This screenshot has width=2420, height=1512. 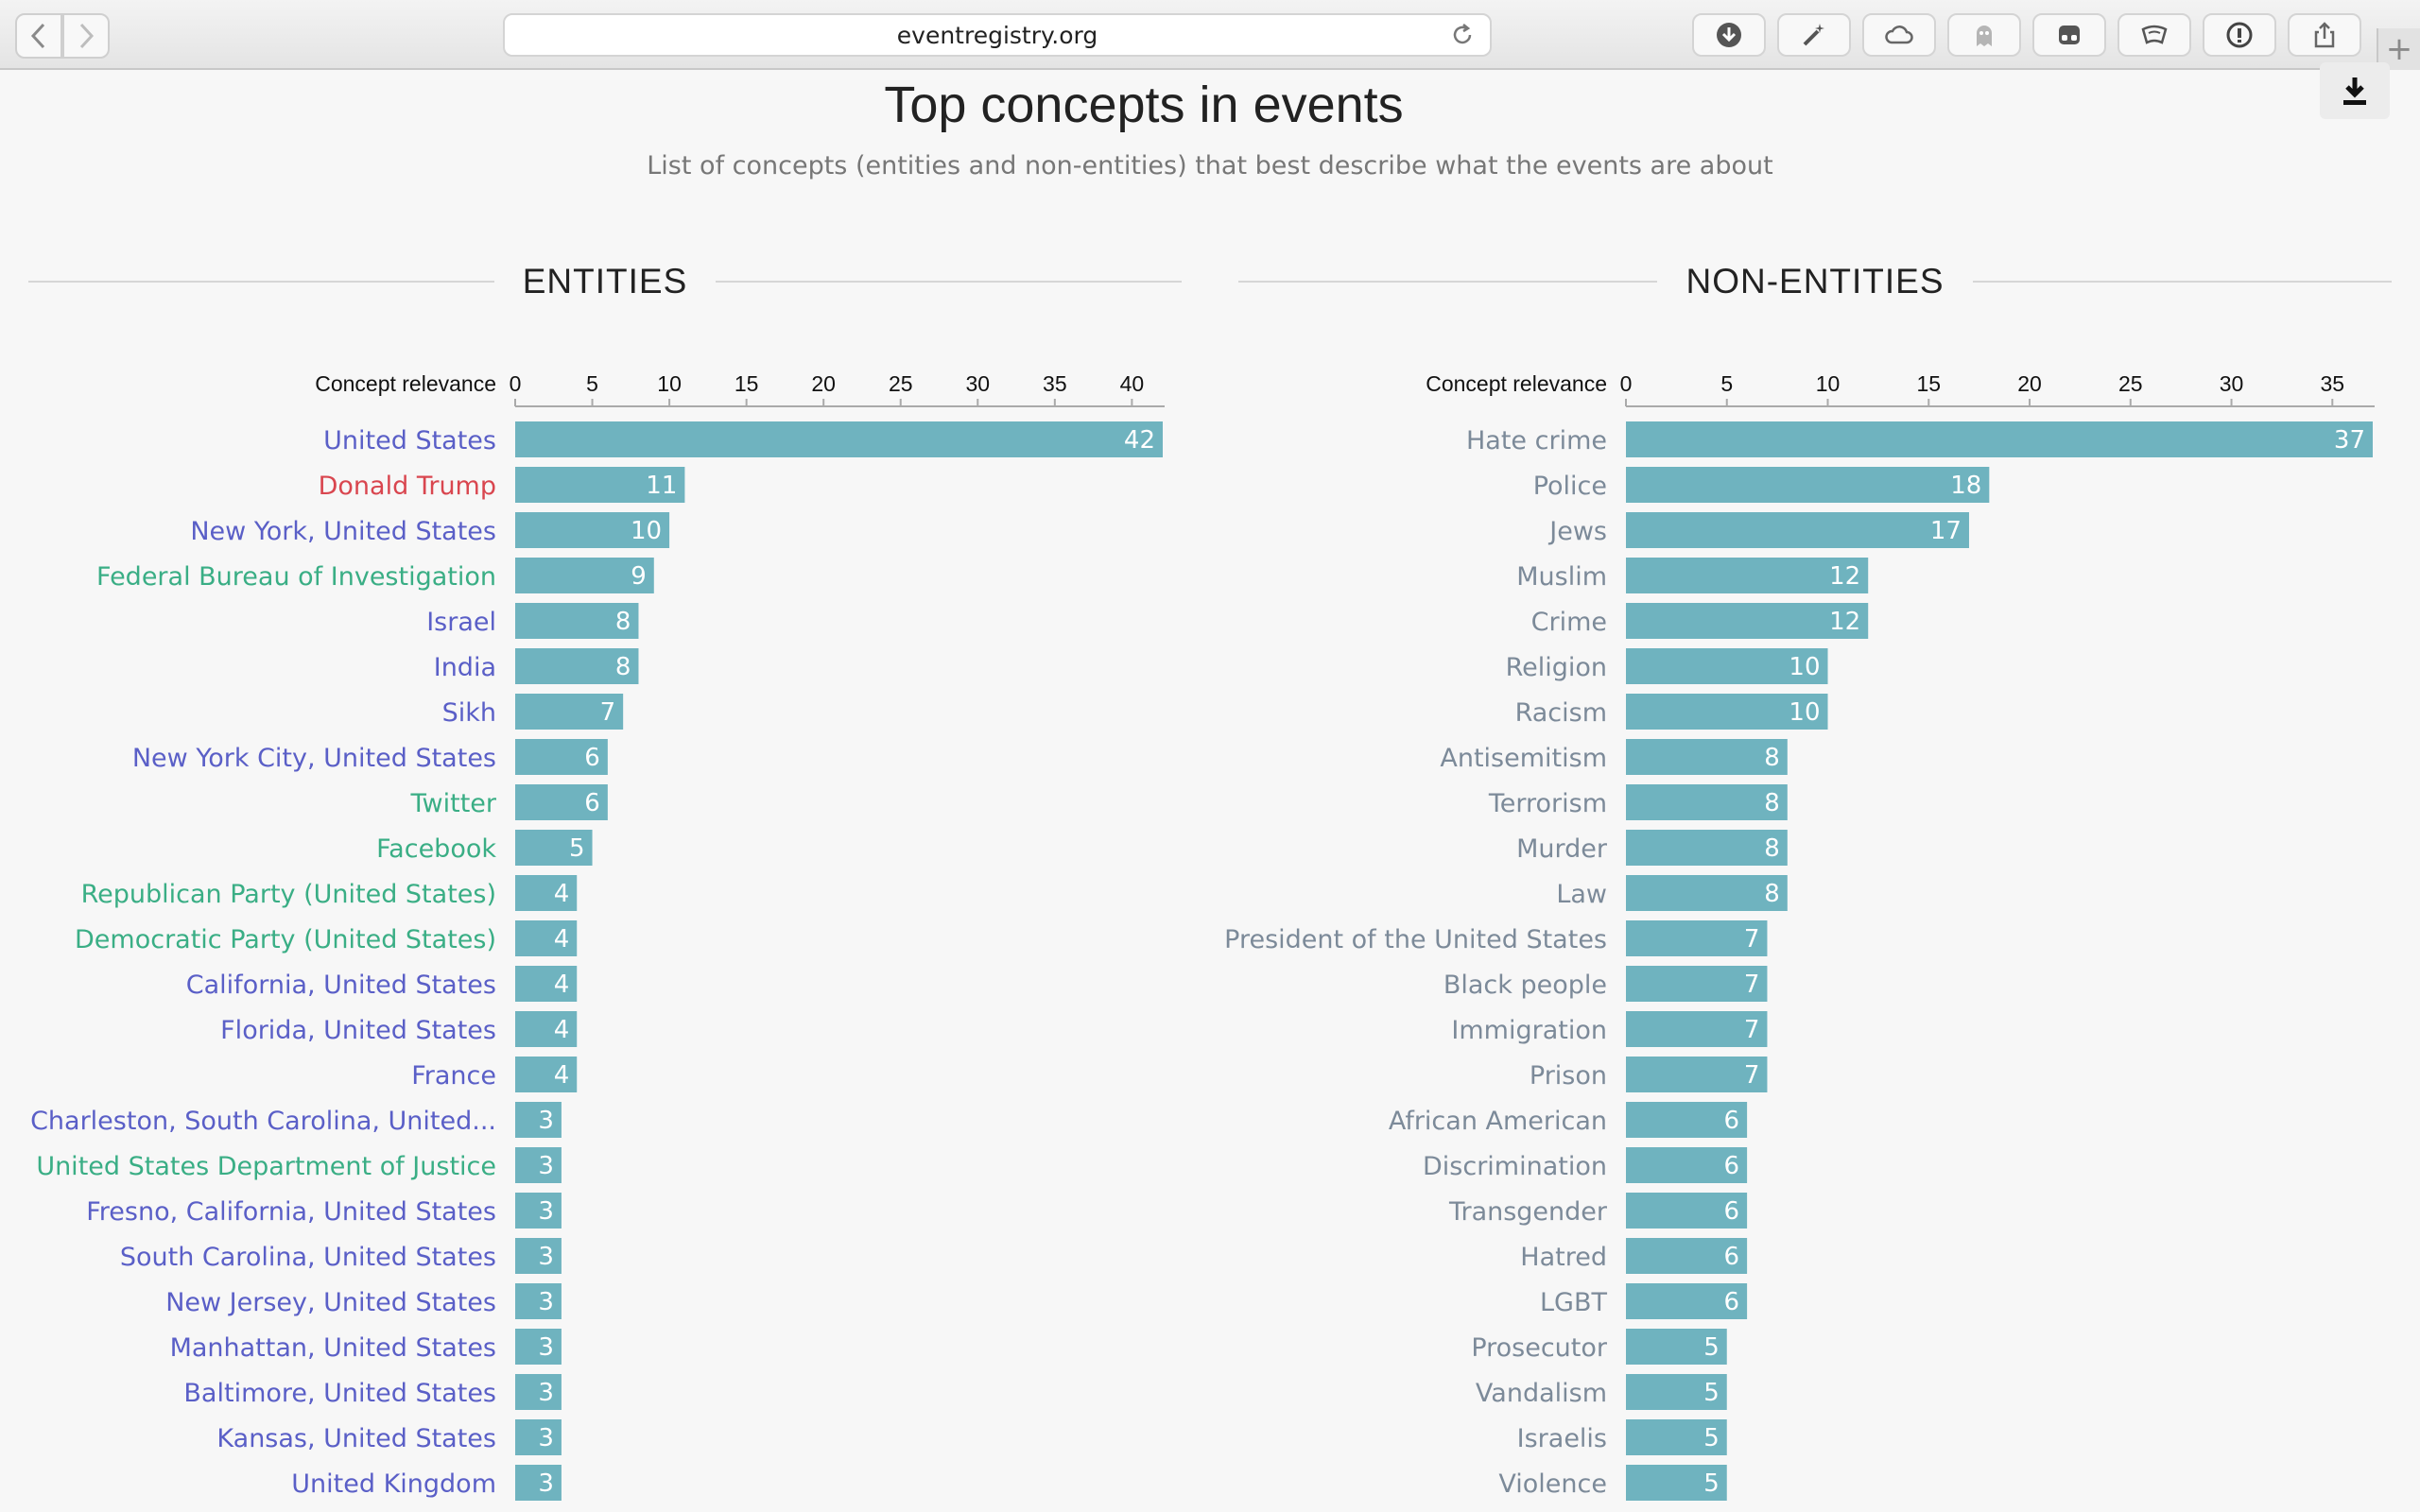 What do you see at coordinates (343, 531) in the screenshot?
I see `category-label: New York, United States` at bounding box center [343, 531].